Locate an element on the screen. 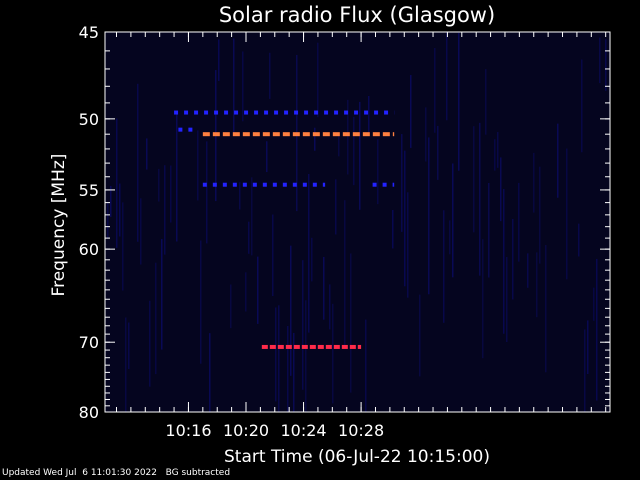 Image resolution: width=640 pixels, height=480 pixels. y-tick-label: 80 is located at coordinates (89, 412).